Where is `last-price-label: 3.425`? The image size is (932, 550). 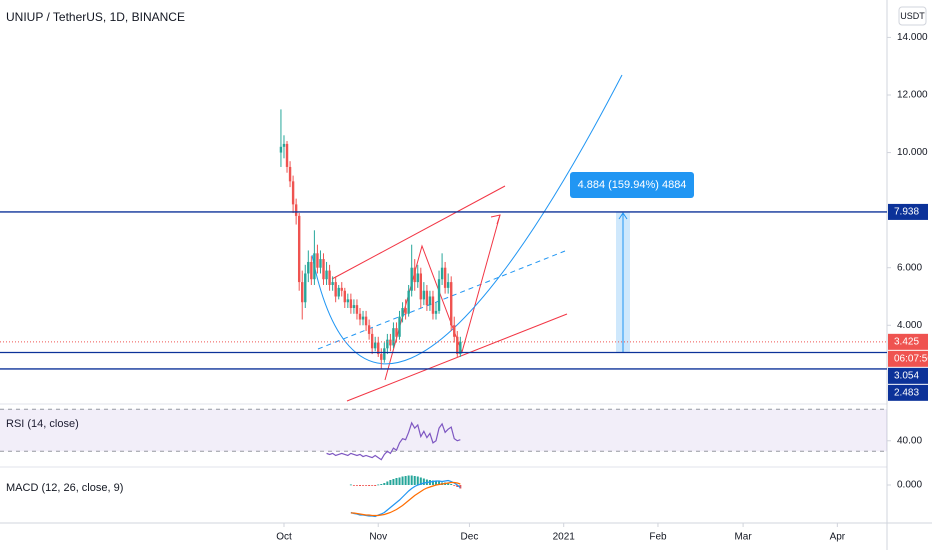 last-price-label: 3.425 is located at coordinates (906, 341).